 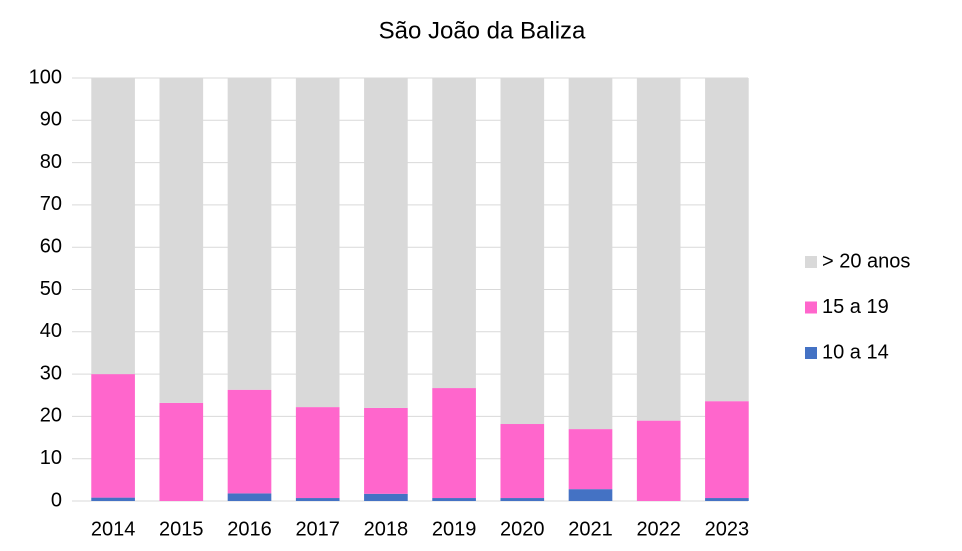 What do you see at coordinates (51, 416) in the screenshot?
I see `y-tick-label: 20` at bounding box center [51, 416].